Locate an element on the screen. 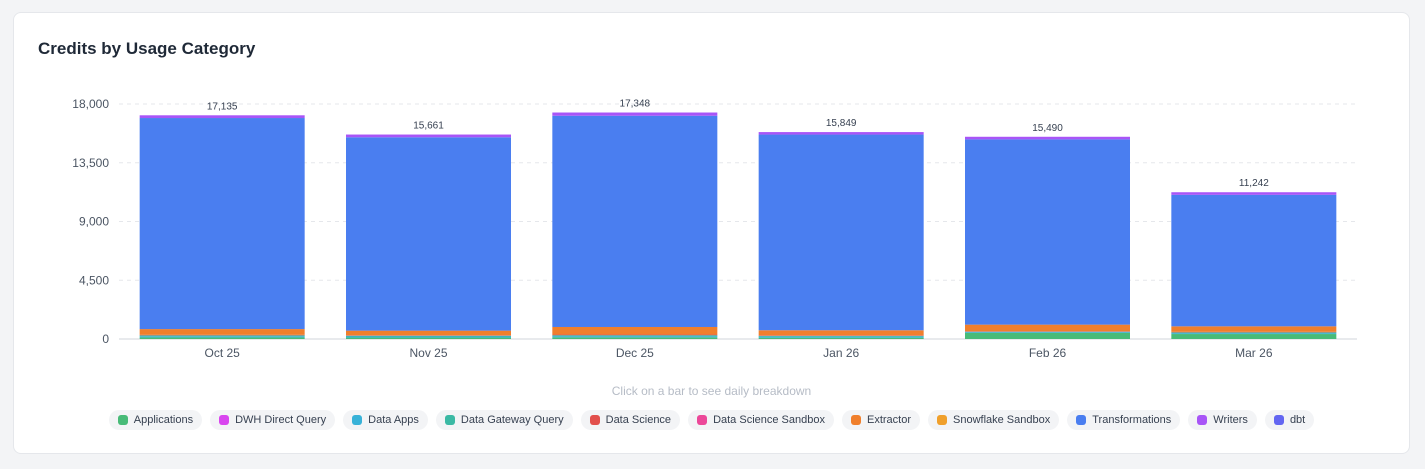  y-tick-label: 13,500 is located at coordinates (90, 163).